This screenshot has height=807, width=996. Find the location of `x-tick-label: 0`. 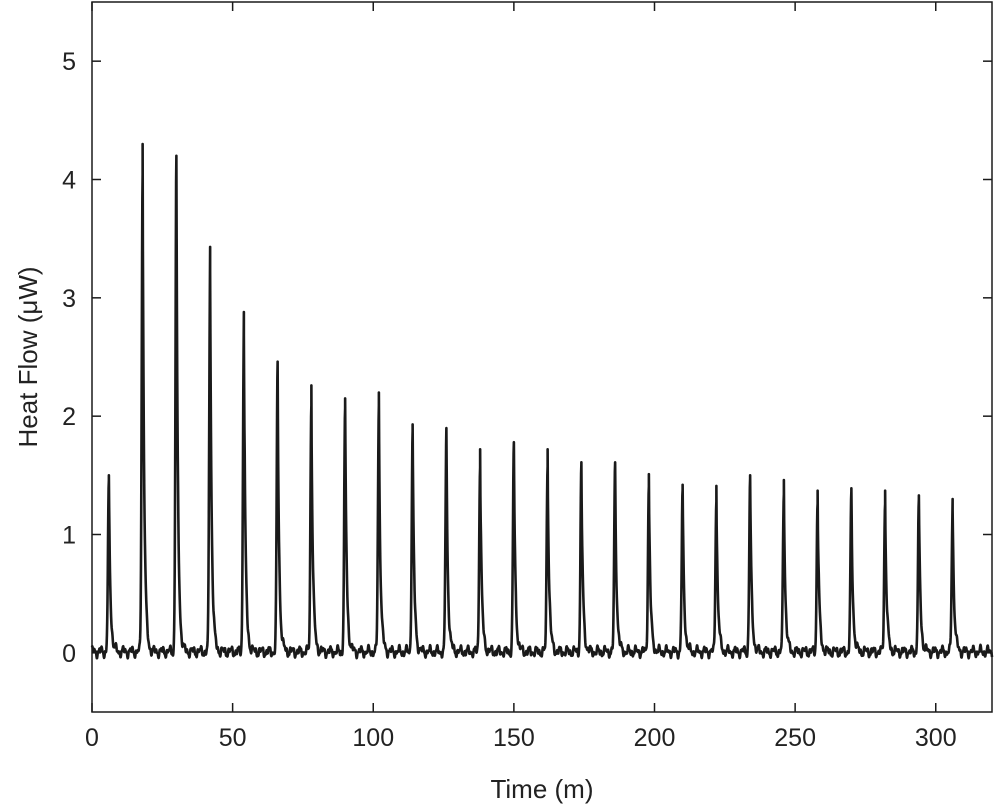

x-tick-label: 0 is located at coordinates (92, 738).